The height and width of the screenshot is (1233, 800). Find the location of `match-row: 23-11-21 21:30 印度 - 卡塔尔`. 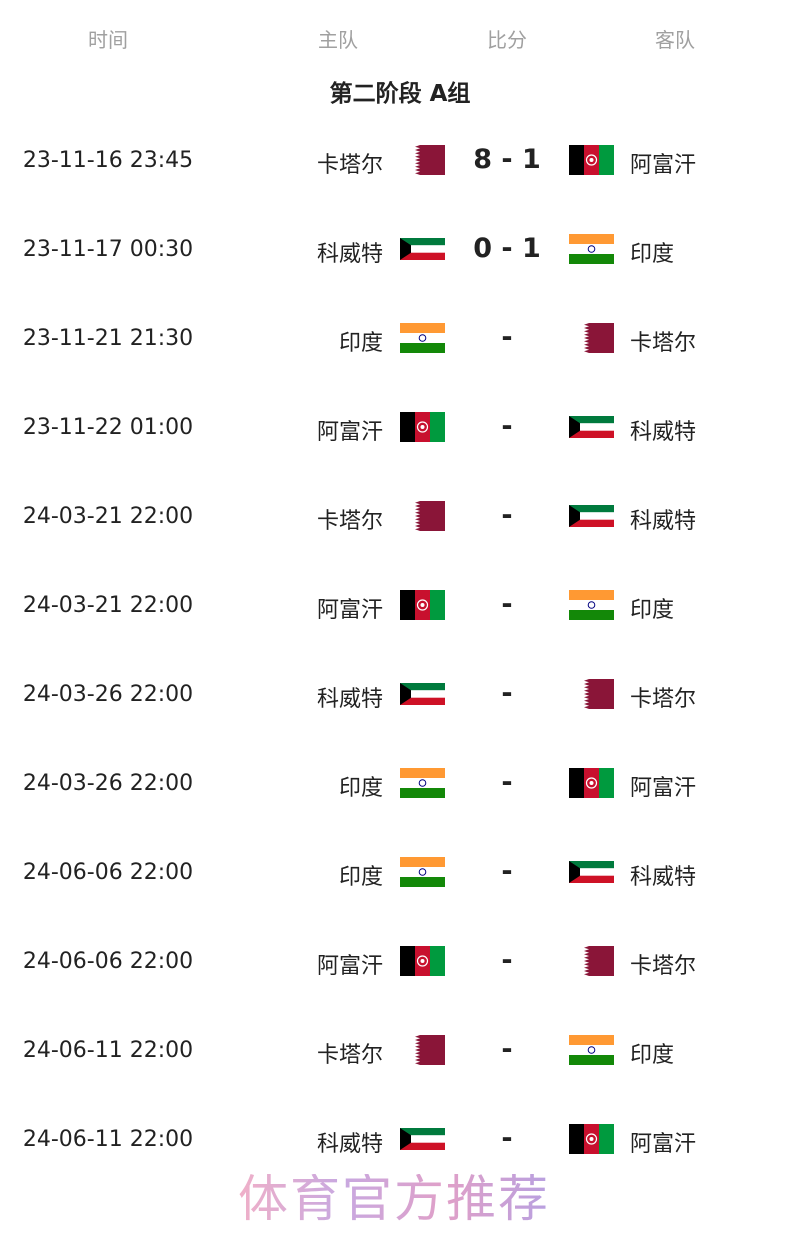

match-row: 23-11-21 21:30 印度 - 卡塔尔 is located at coordinates (400, 338).